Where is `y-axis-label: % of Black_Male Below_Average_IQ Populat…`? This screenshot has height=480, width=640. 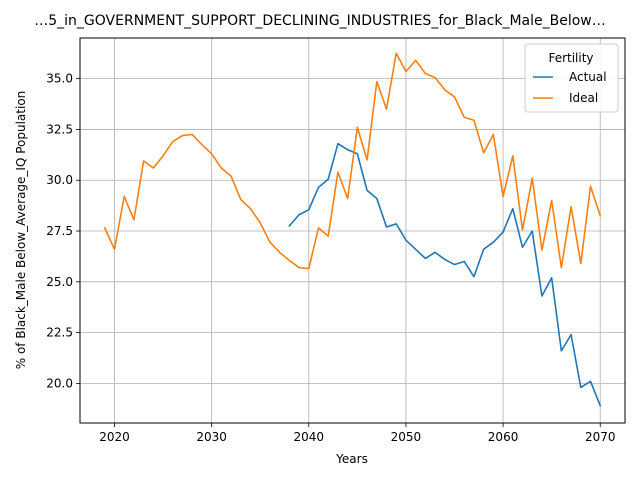 y-axis-label: % of Black_Male Below_Average_IQ Populat… is located at coordinates (21, 230).